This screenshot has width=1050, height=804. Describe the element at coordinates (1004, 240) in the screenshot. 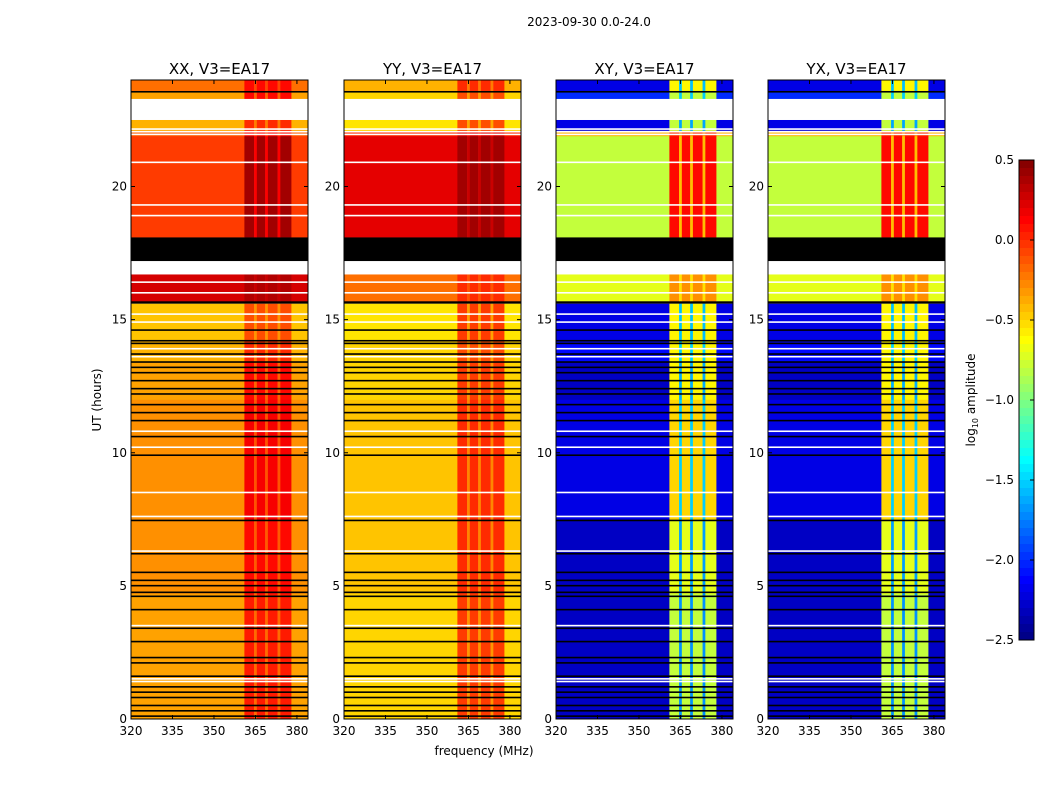

I see `colorbar-tick-label: 0.0` at that location.